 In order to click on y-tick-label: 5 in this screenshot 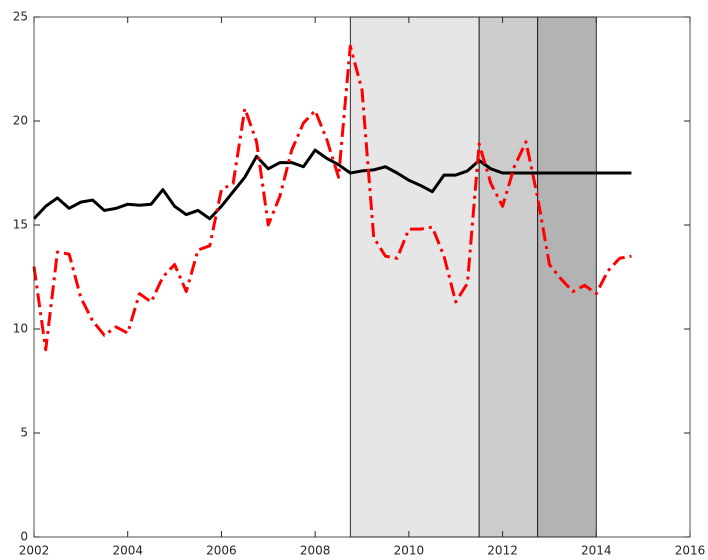, I will do `click(24, 433)`.